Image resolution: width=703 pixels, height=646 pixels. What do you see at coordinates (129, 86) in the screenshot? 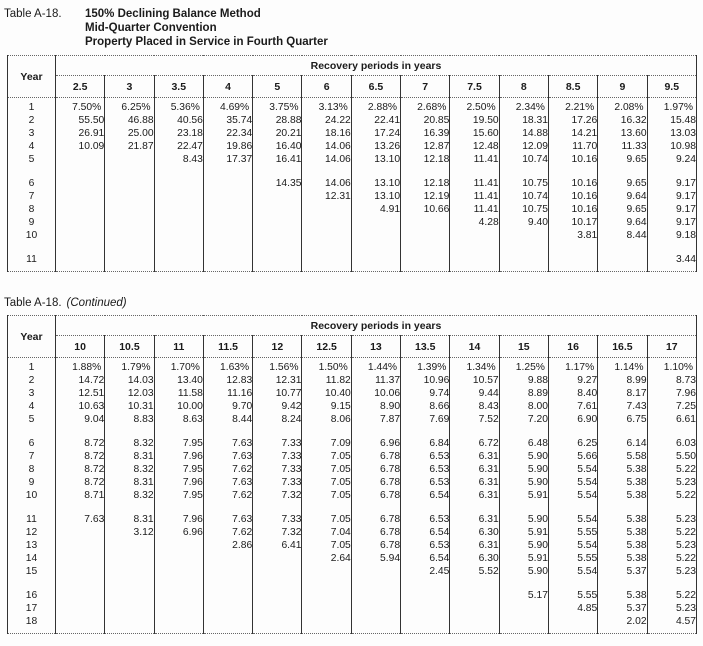
I see `column-header: 3` at bounding box center [129, 86].